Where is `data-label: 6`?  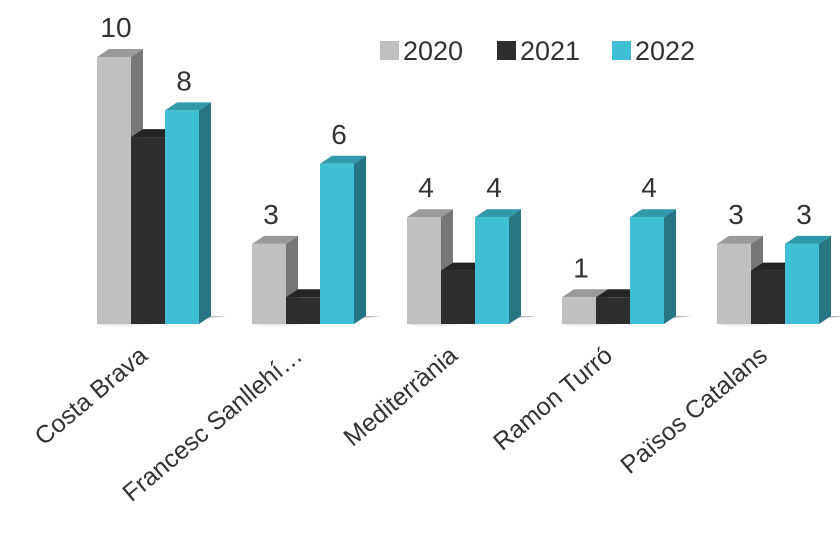
data-label: 6 is located at coordinates (339, 134).